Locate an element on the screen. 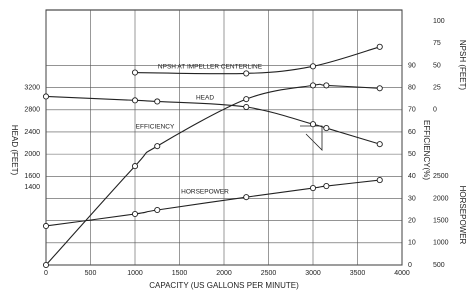  x-tick-label: 500 is located at coordinates (91, 273).